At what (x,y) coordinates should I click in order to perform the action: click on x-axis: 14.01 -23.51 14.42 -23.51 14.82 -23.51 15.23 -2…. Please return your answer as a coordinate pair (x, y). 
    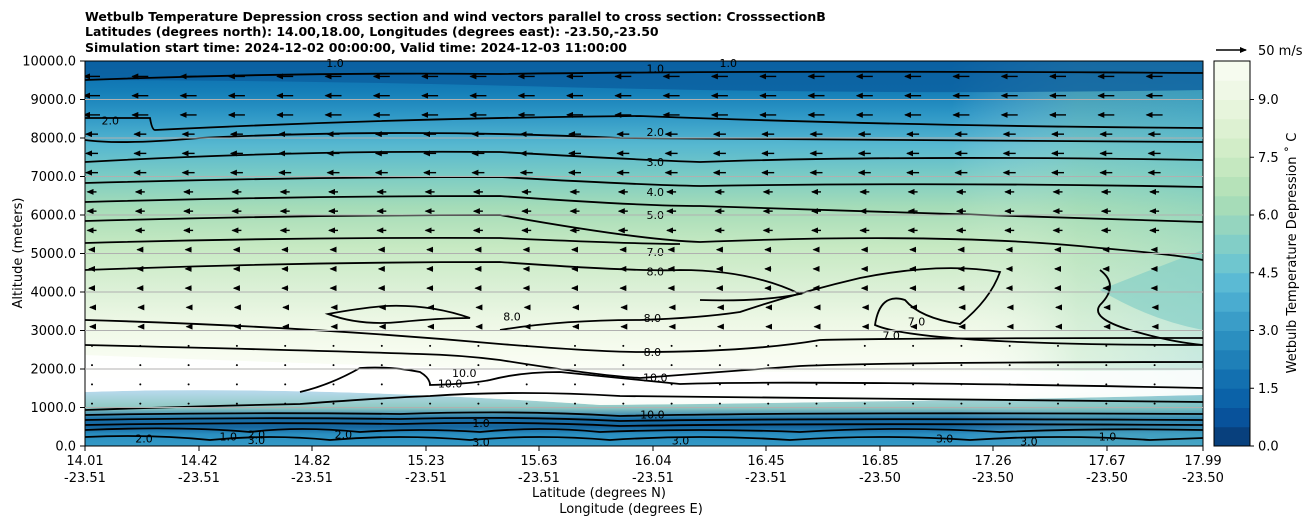
    Looking at the image, I should click on (644, 466).